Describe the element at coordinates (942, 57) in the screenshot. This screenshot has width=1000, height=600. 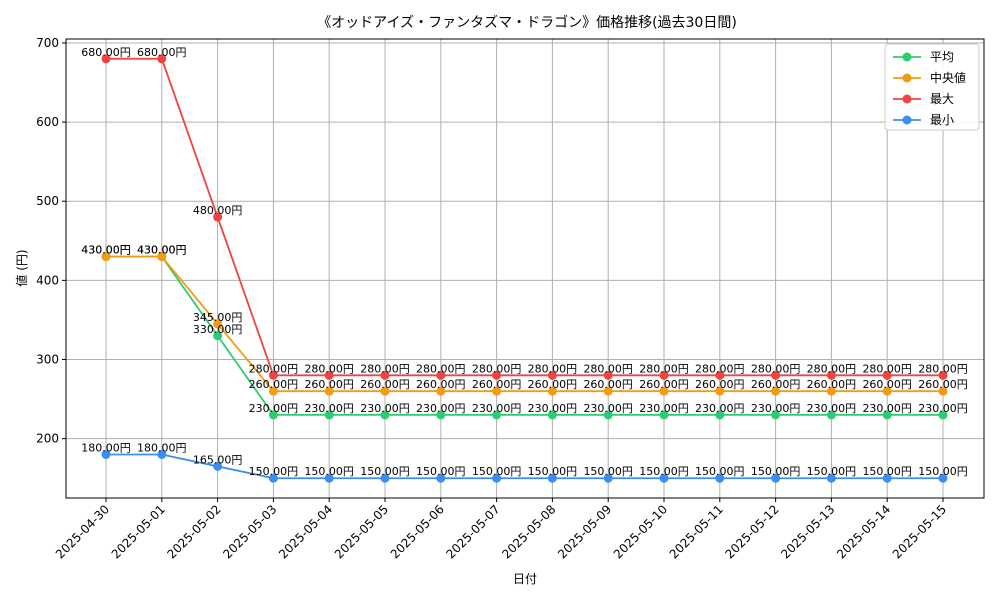
I see `legend-label-0: 平均` at that location.